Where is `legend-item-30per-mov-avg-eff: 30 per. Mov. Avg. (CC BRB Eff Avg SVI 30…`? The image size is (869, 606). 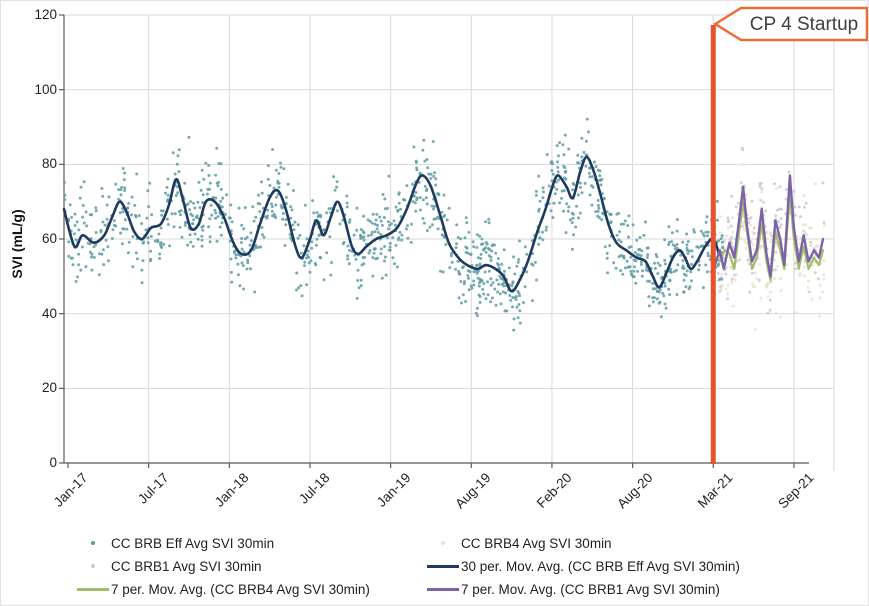
legend-item-30per-mov-avg-eff: 30 per. Mov. Avg. (CC BRB Eff Avg SVI 30… is located at coordinates (645, 566).